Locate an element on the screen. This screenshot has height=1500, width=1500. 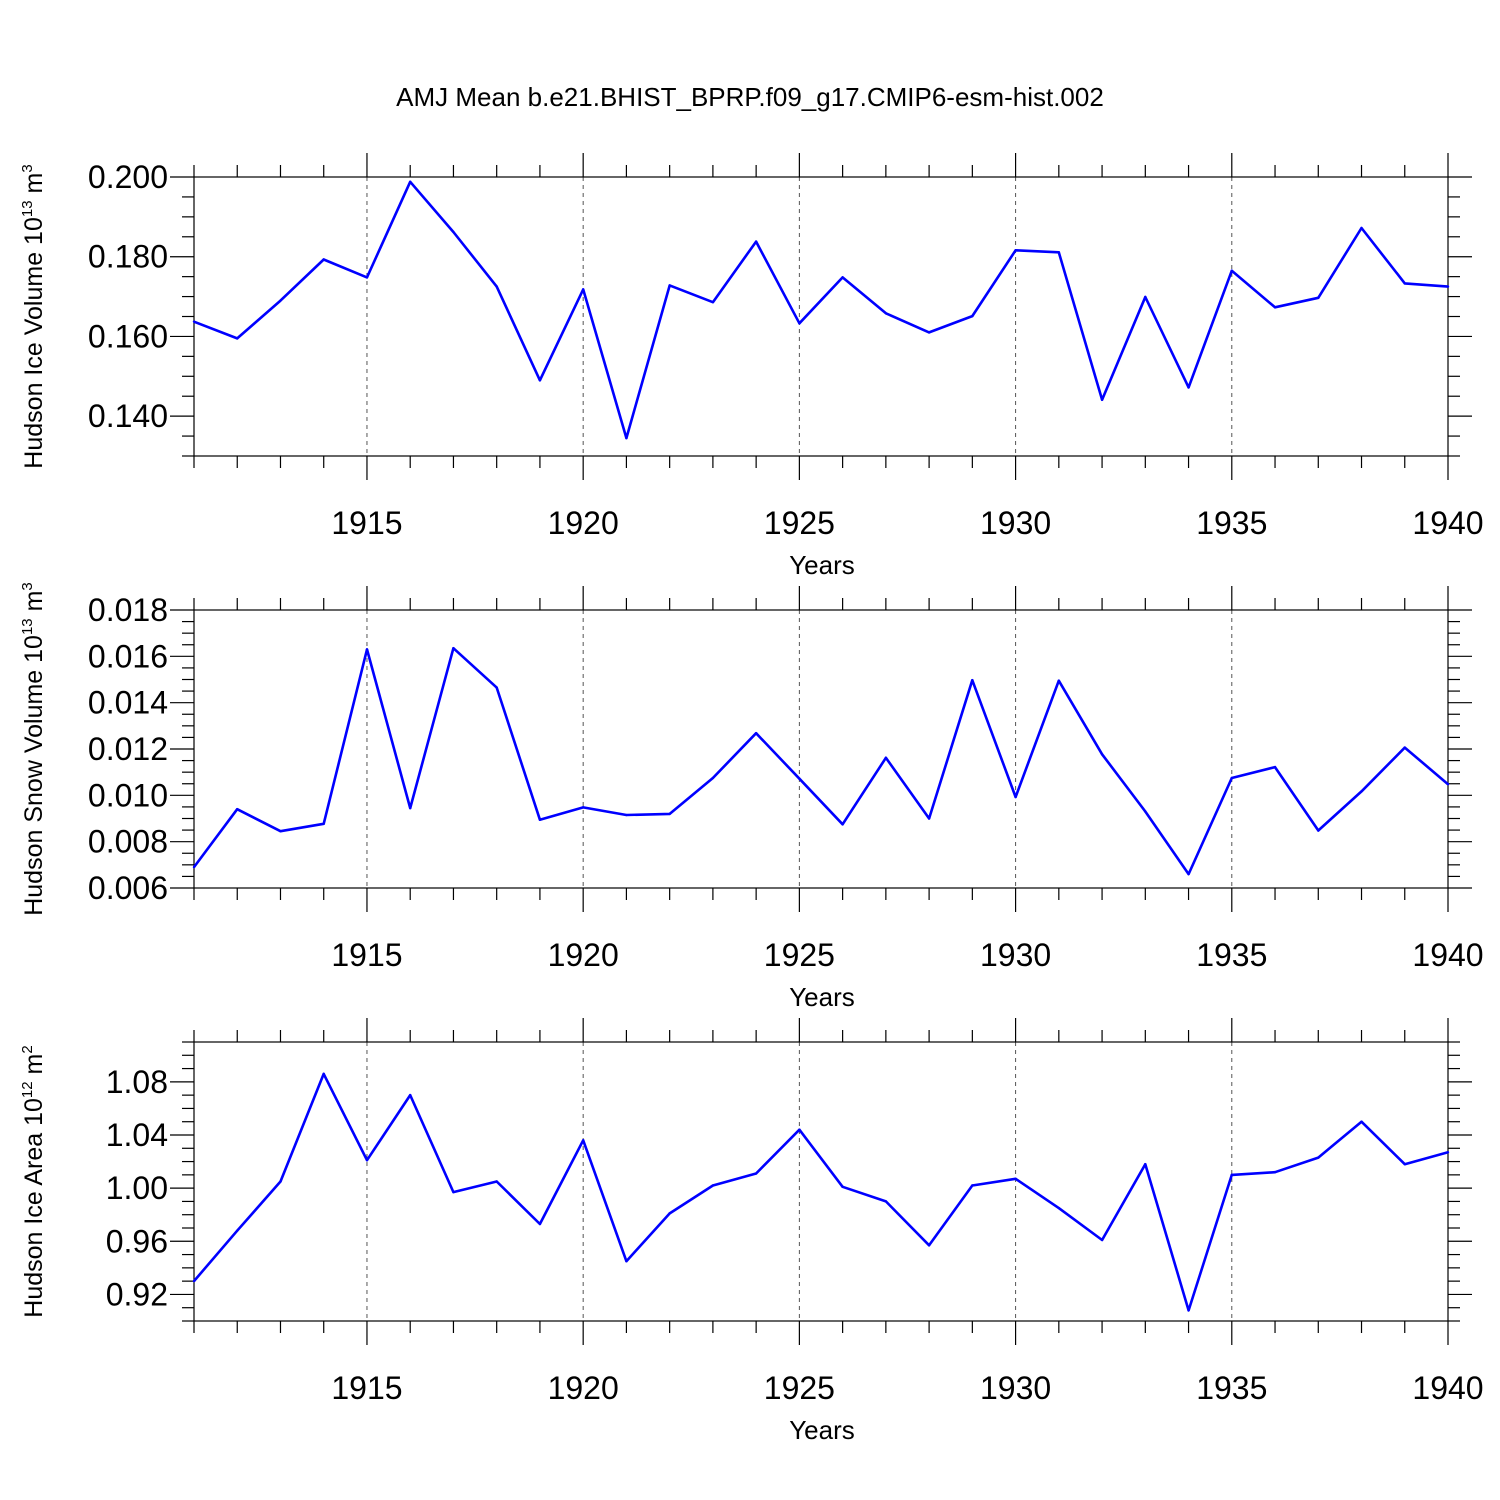
y-tick-label: 1.08 is located at coordinates (137, 1082).